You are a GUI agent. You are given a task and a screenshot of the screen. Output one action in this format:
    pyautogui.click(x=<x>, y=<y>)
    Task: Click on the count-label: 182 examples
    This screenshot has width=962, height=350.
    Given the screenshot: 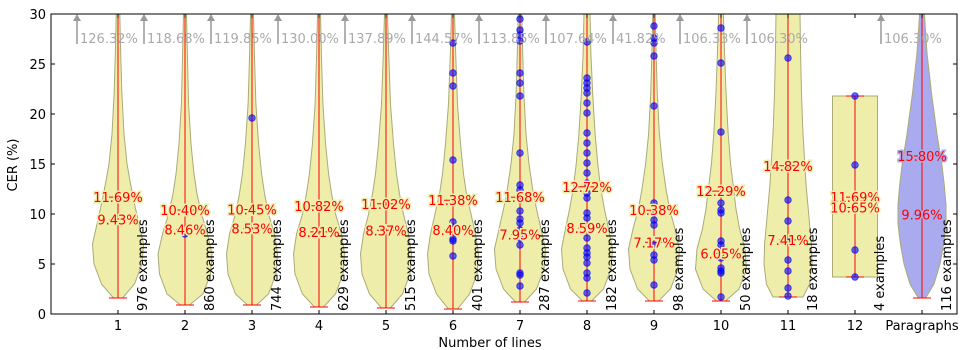 What is the action you would take?
    pyautogui.click(x=612, y=265)
    